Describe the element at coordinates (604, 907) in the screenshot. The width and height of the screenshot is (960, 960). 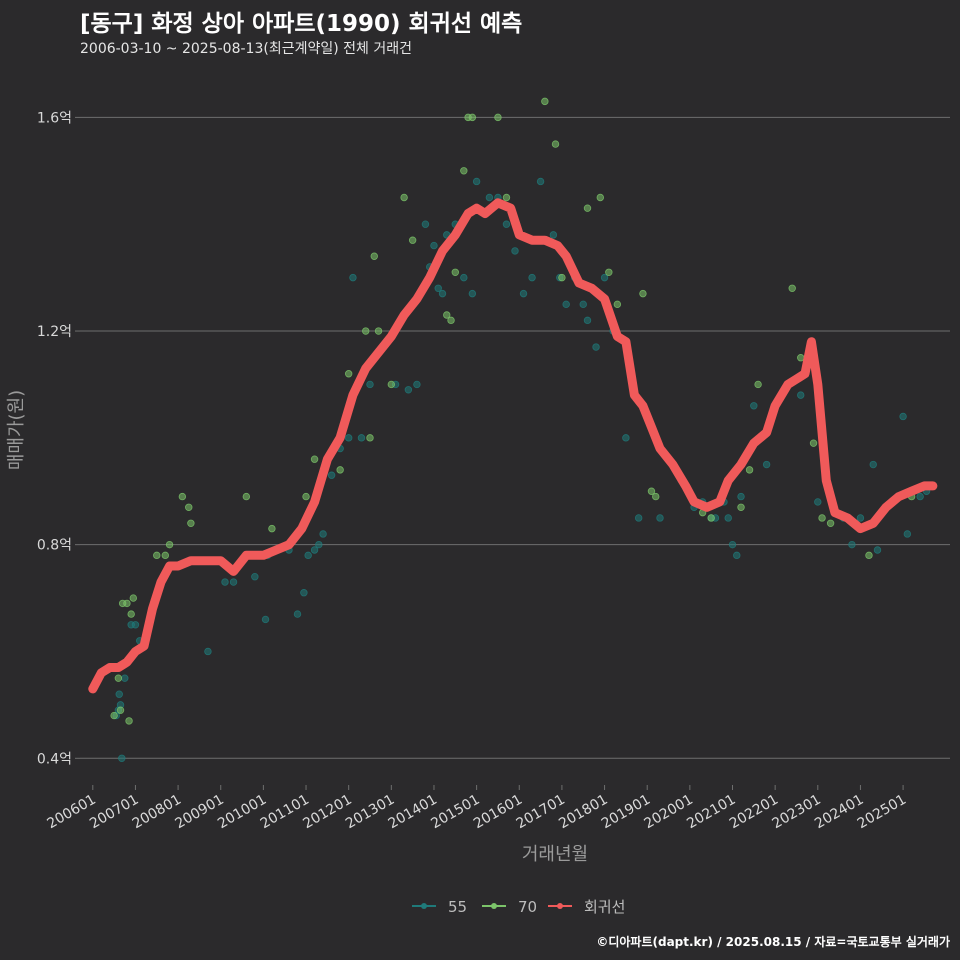
I see `legend-label: 회귀선` at that location.